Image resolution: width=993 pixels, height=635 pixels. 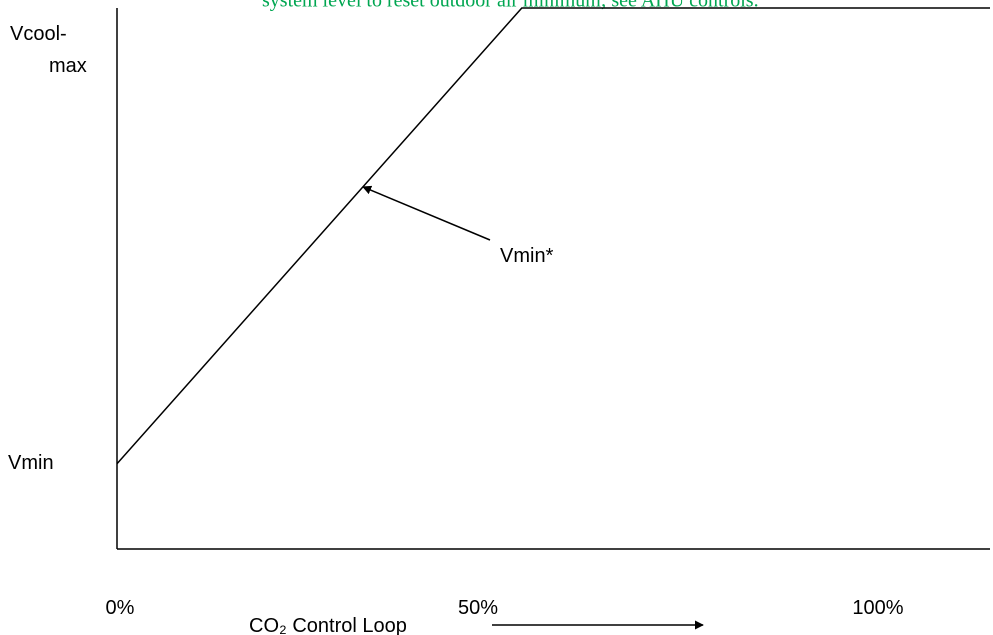 What do you see at coordinates (527, 256) in the screenshot?
I see `annotation-vmin-star: Vmin*` at bounding box center [527, 256].